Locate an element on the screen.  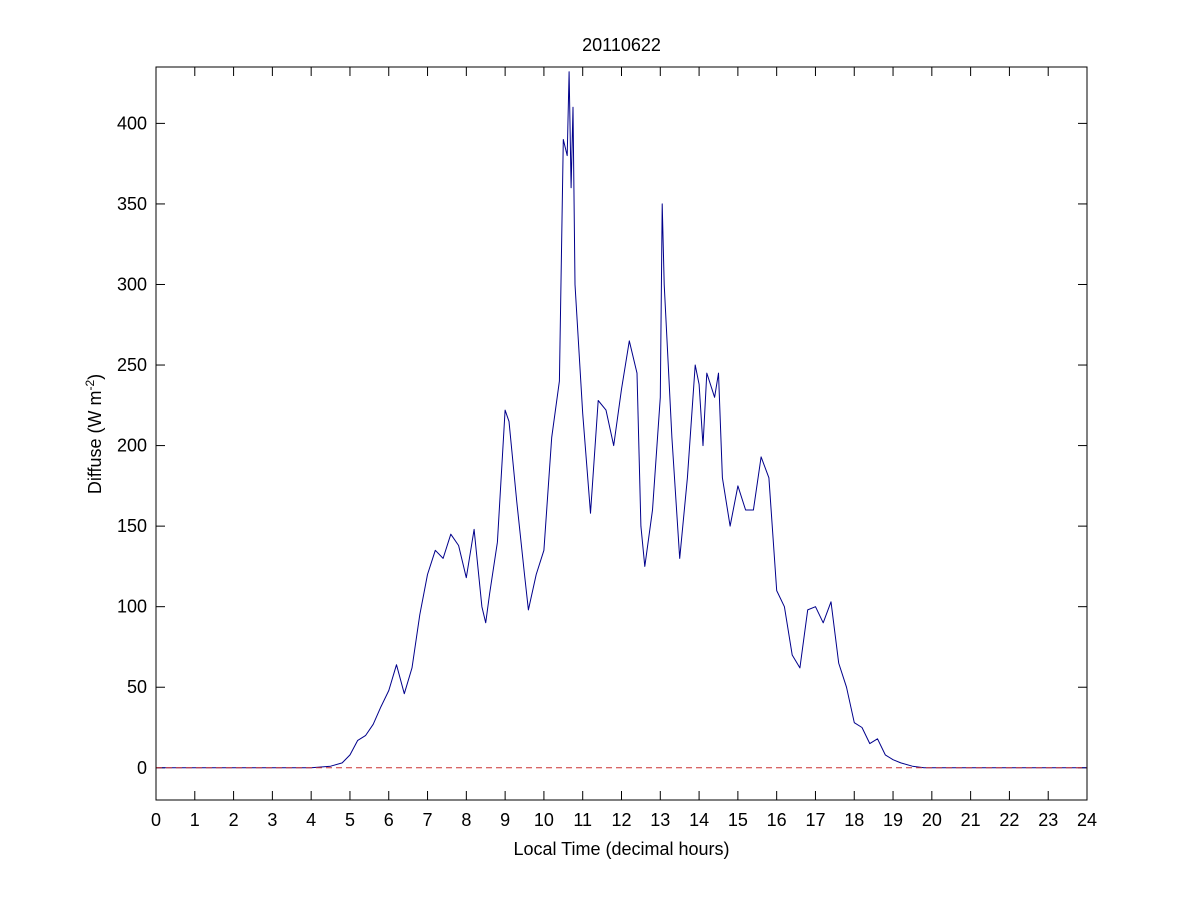
x-tick-label-19: 19 is located at coordinates (893, 820).